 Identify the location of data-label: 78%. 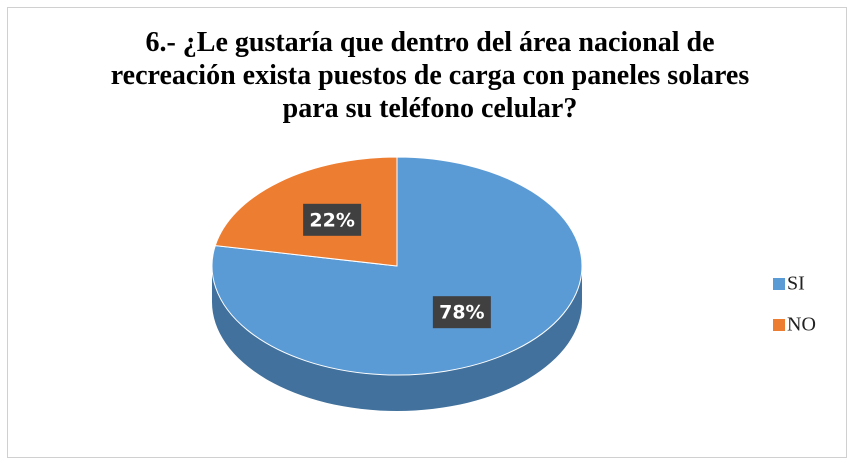
(461, 313).